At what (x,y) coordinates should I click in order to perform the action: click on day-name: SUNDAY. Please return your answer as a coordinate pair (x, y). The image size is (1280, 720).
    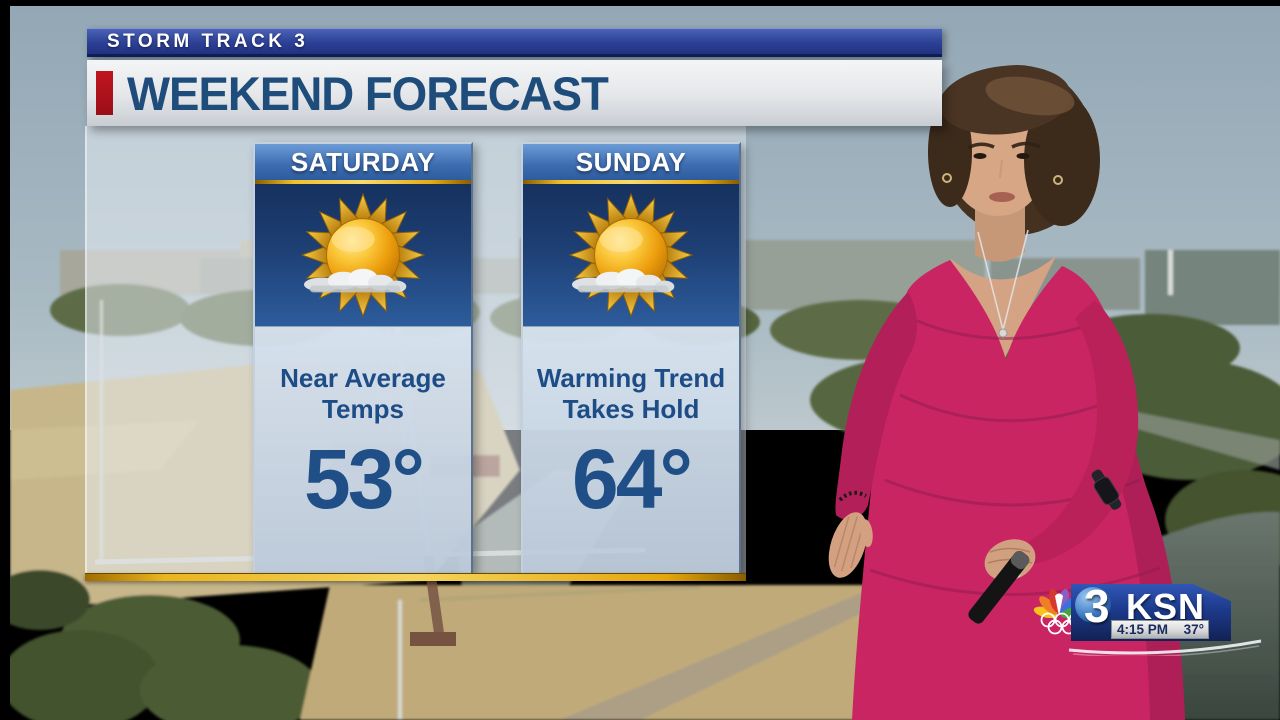
    Looking at the image, I should click on (631, 161).